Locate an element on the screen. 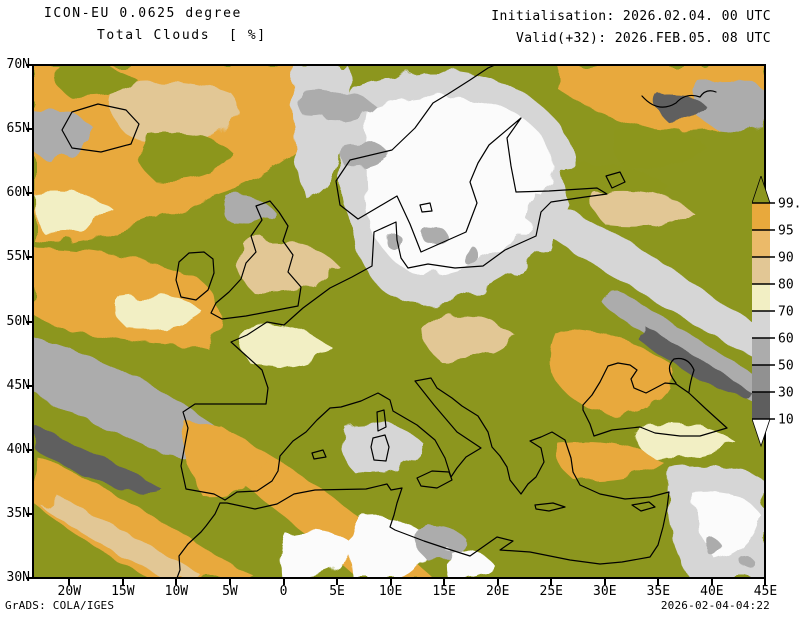  coastline-cyprus is located at coordinates (643, 506).